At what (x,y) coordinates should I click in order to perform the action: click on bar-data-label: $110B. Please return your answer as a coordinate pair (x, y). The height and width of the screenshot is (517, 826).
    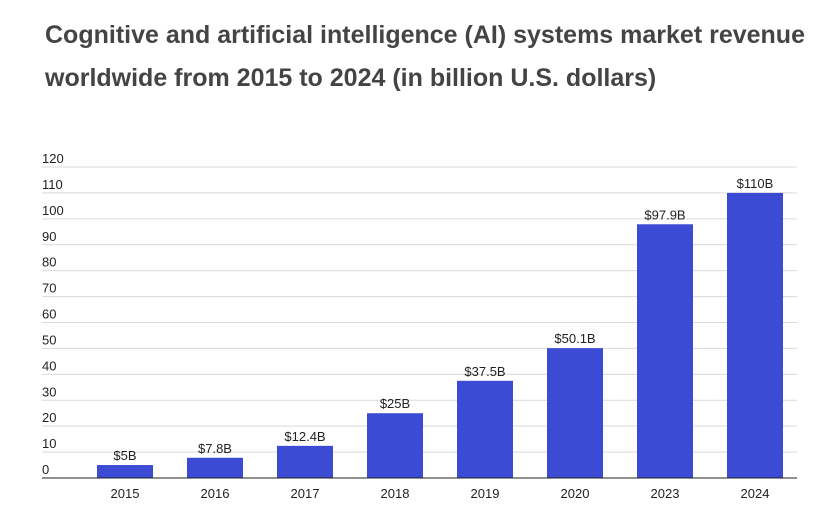
    Looking at the image, I should click on (755, 183).